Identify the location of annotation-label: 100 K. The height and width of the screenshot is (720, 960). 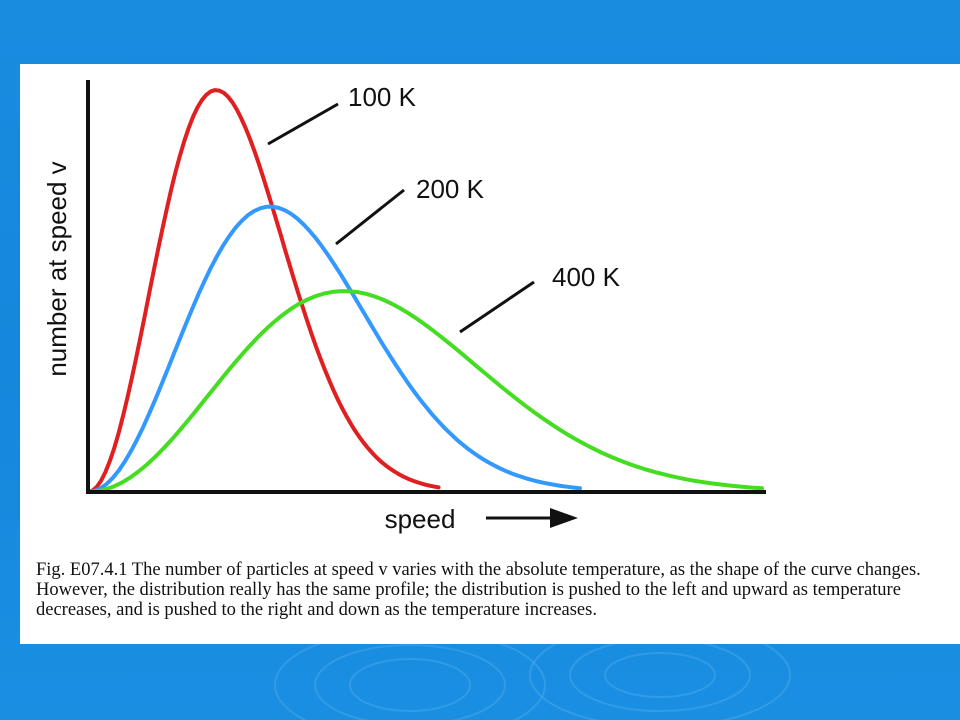
(382, 97).